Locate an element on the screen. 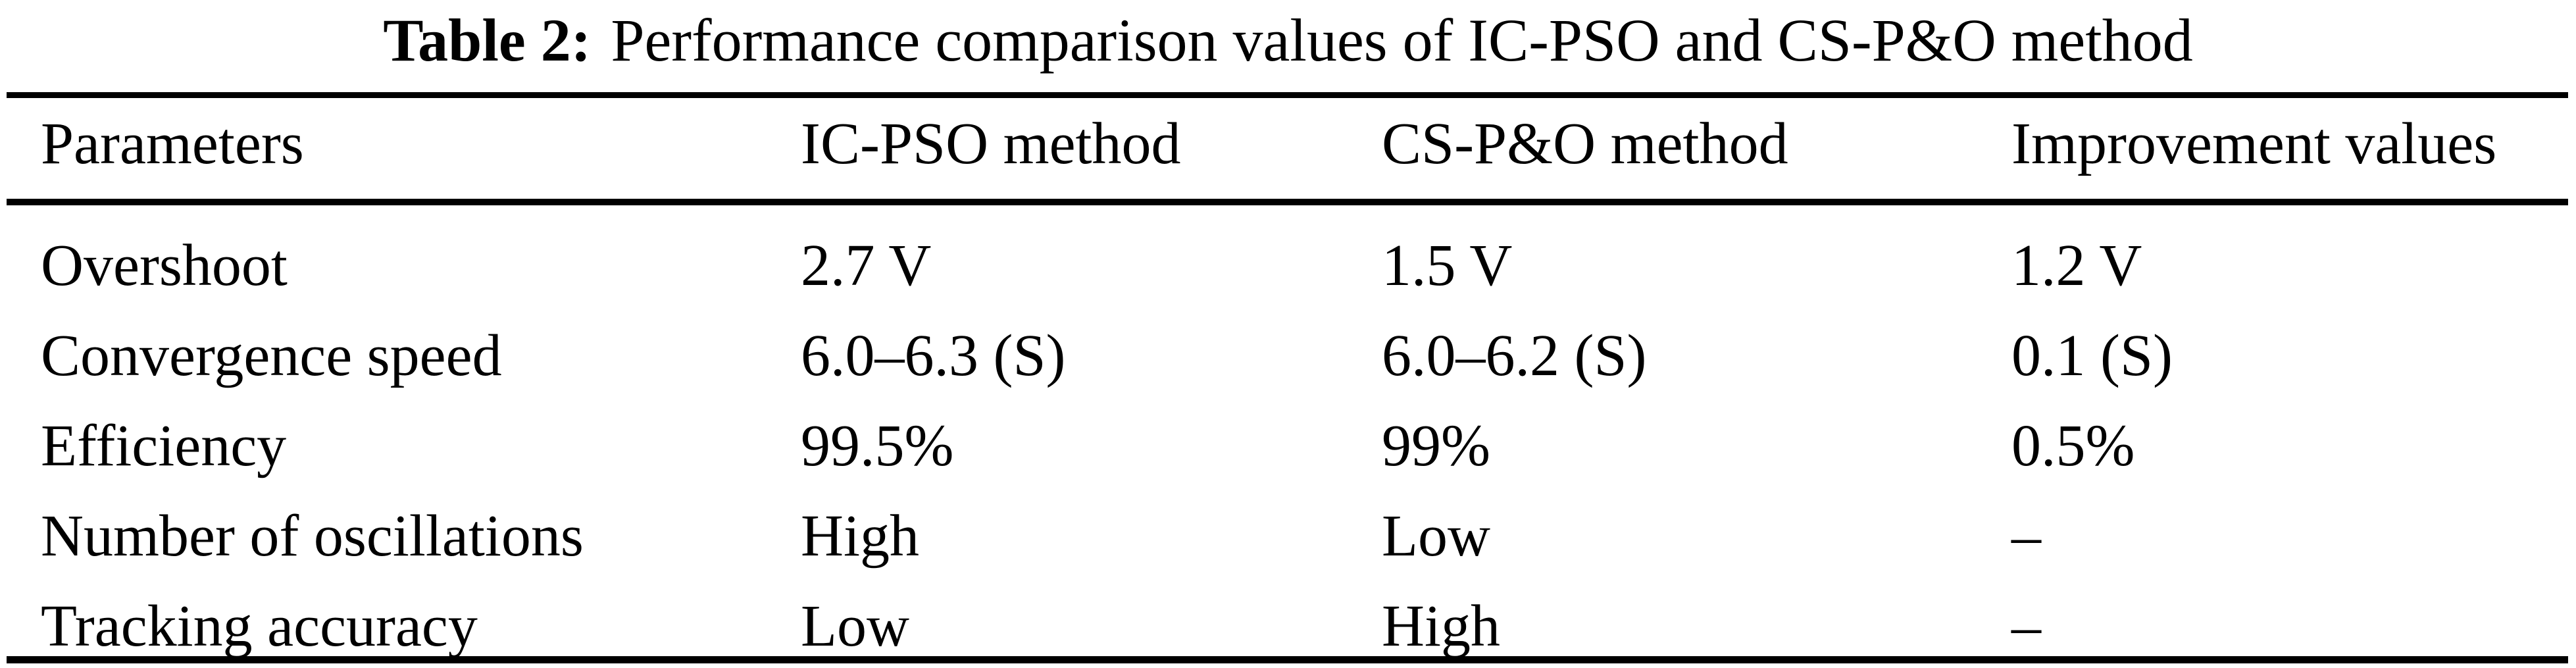 Image resolution: width=2576 pixels, height=668 pixels. cell-cspo-oscillations: Low is located at coordinates (1436, 536).